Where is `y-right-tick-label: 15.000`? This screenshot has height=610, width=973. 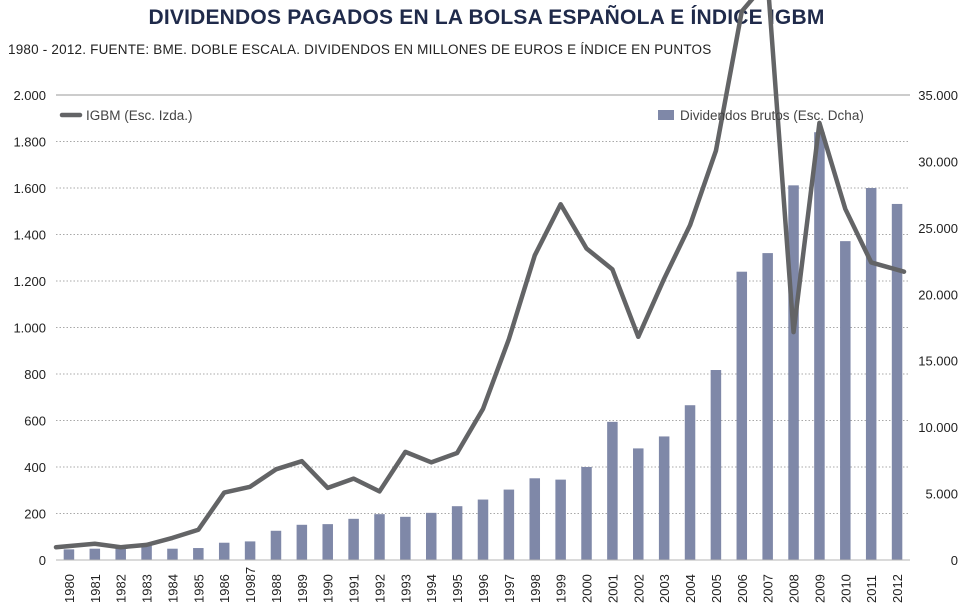
y-right-tick-label: 15.000 is located at coordinates (938, 361).